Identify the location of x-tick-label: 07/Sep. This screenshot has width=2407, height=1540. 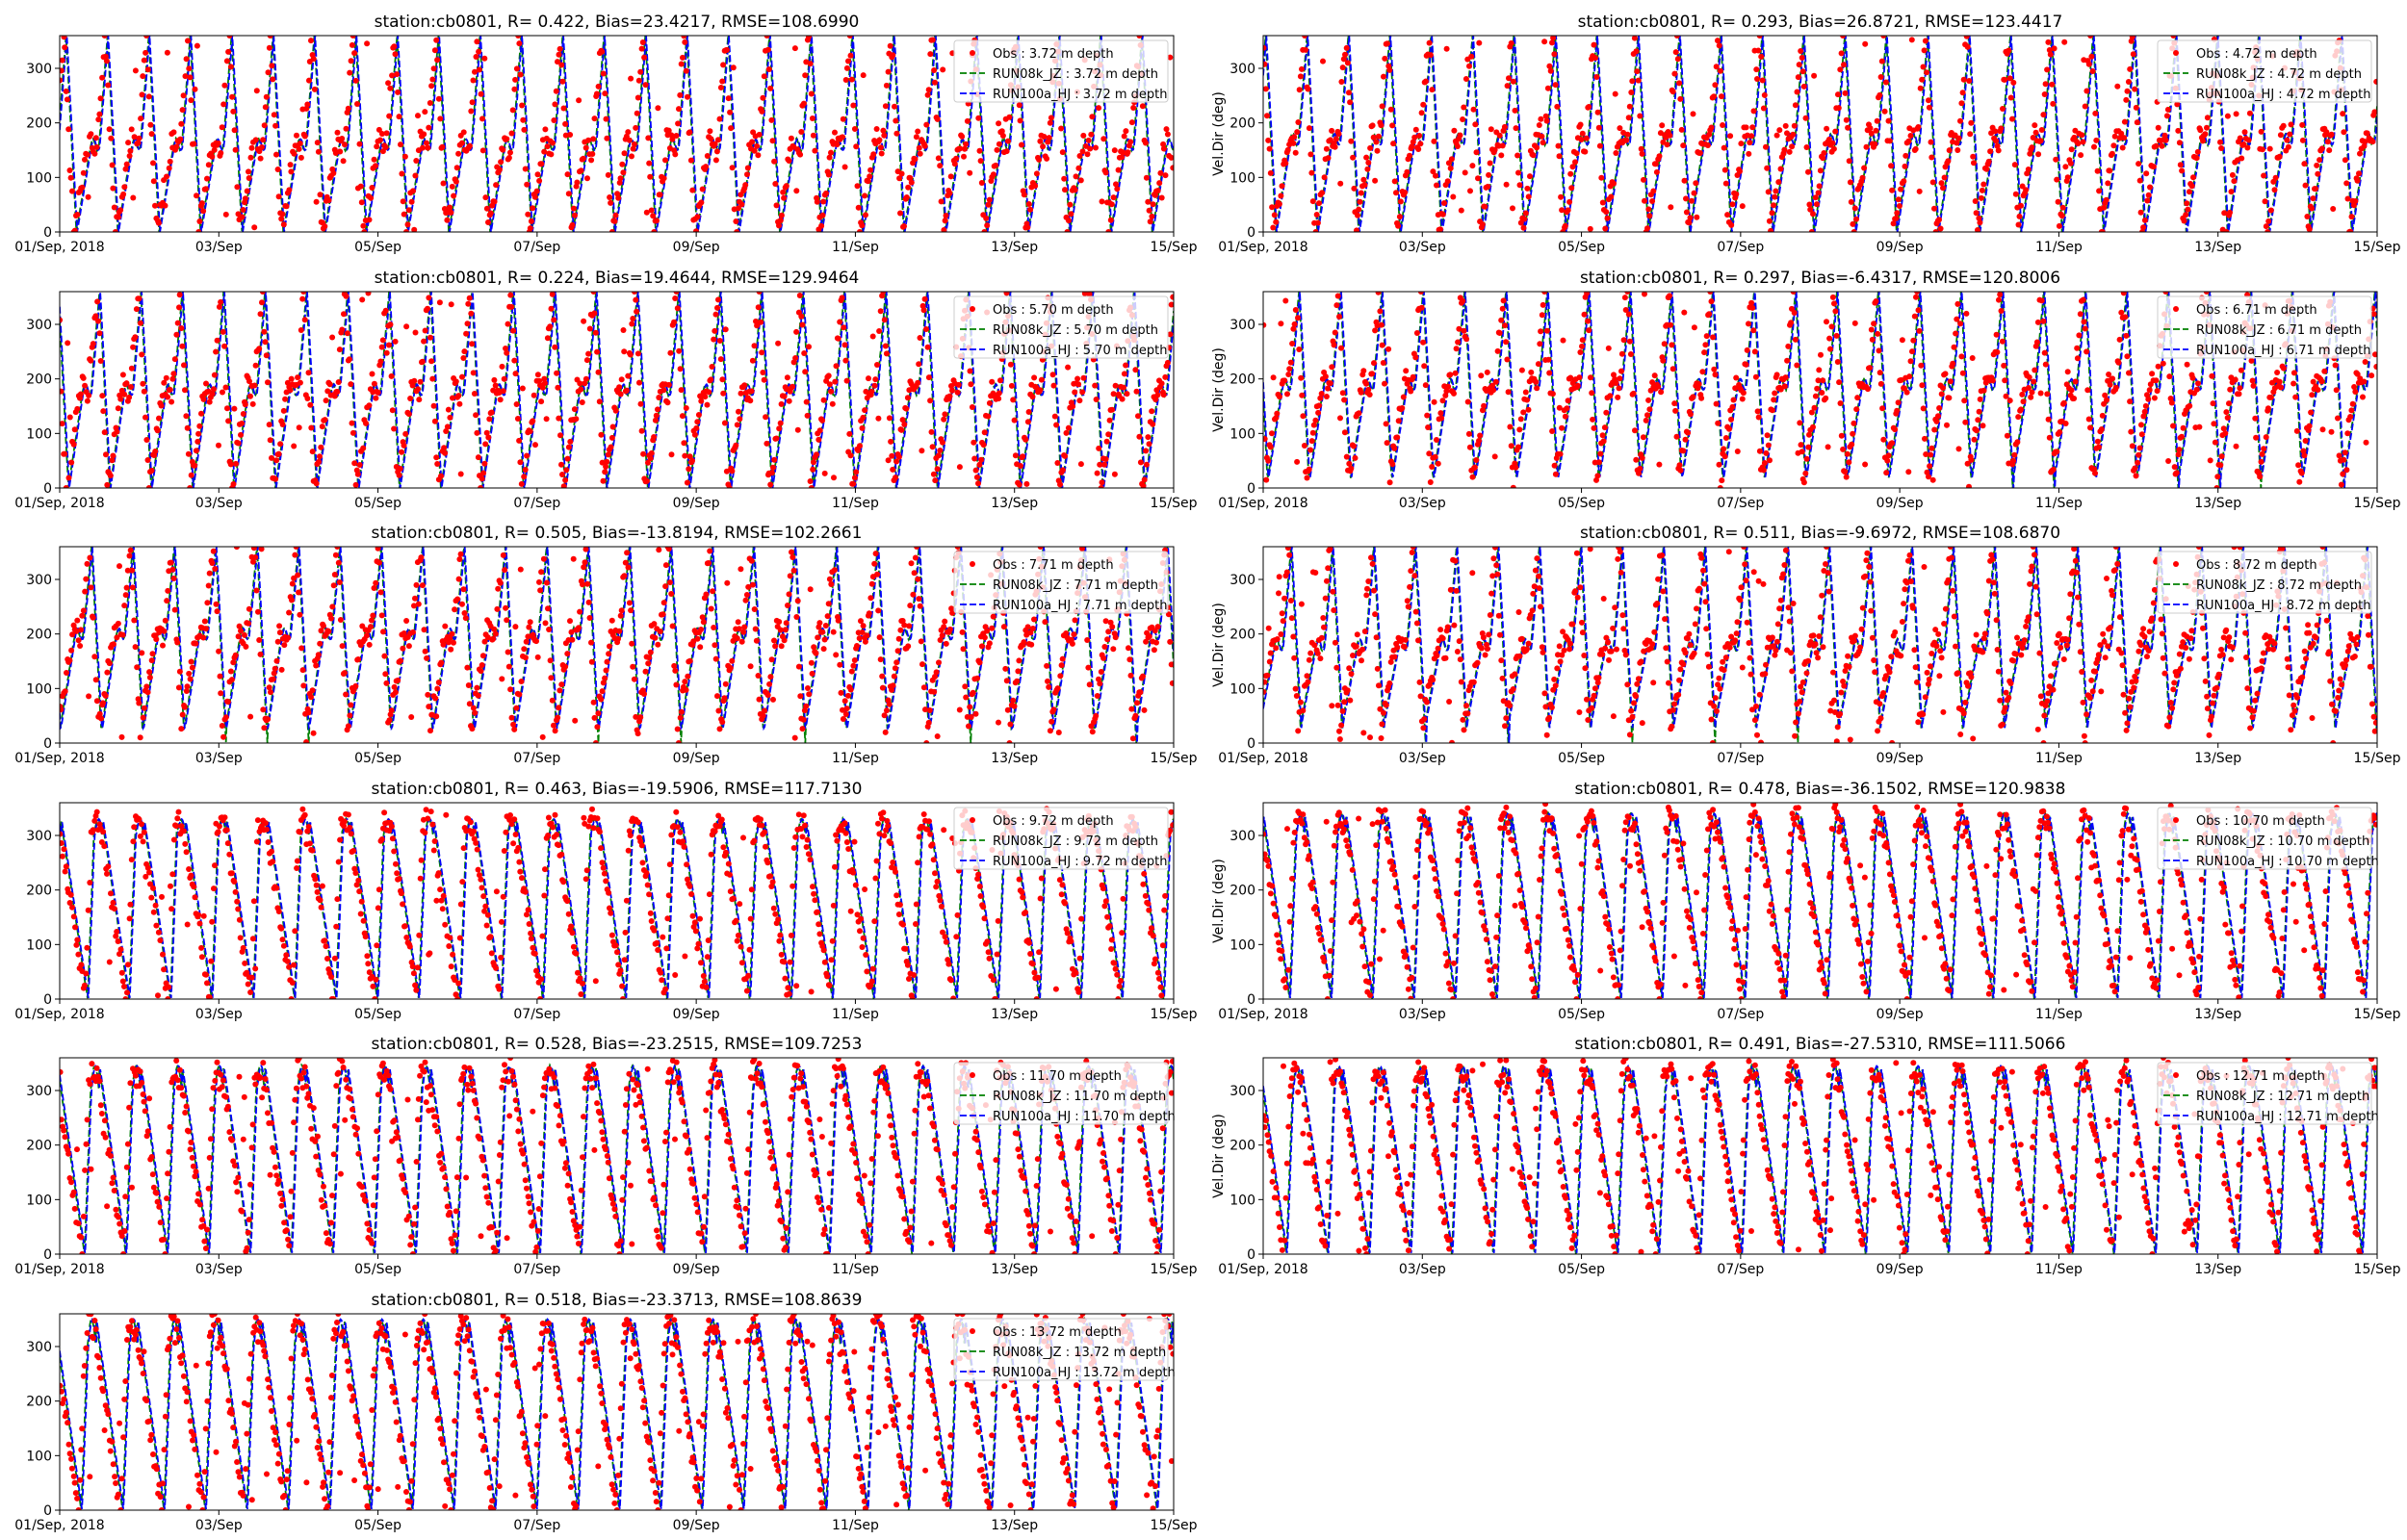
(536, 758).